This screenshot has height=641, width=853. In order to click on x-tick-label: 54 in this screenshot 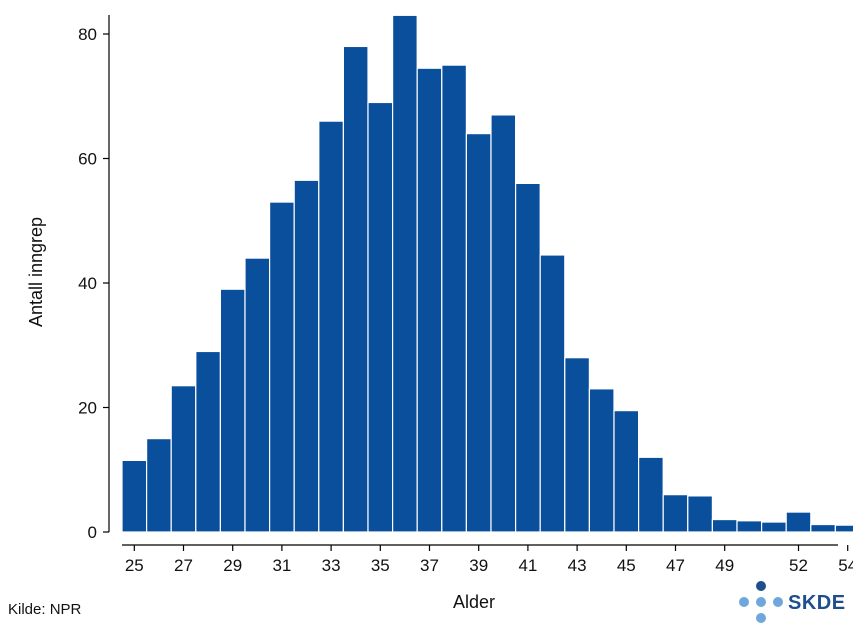, I will do `click(845, 565)`.